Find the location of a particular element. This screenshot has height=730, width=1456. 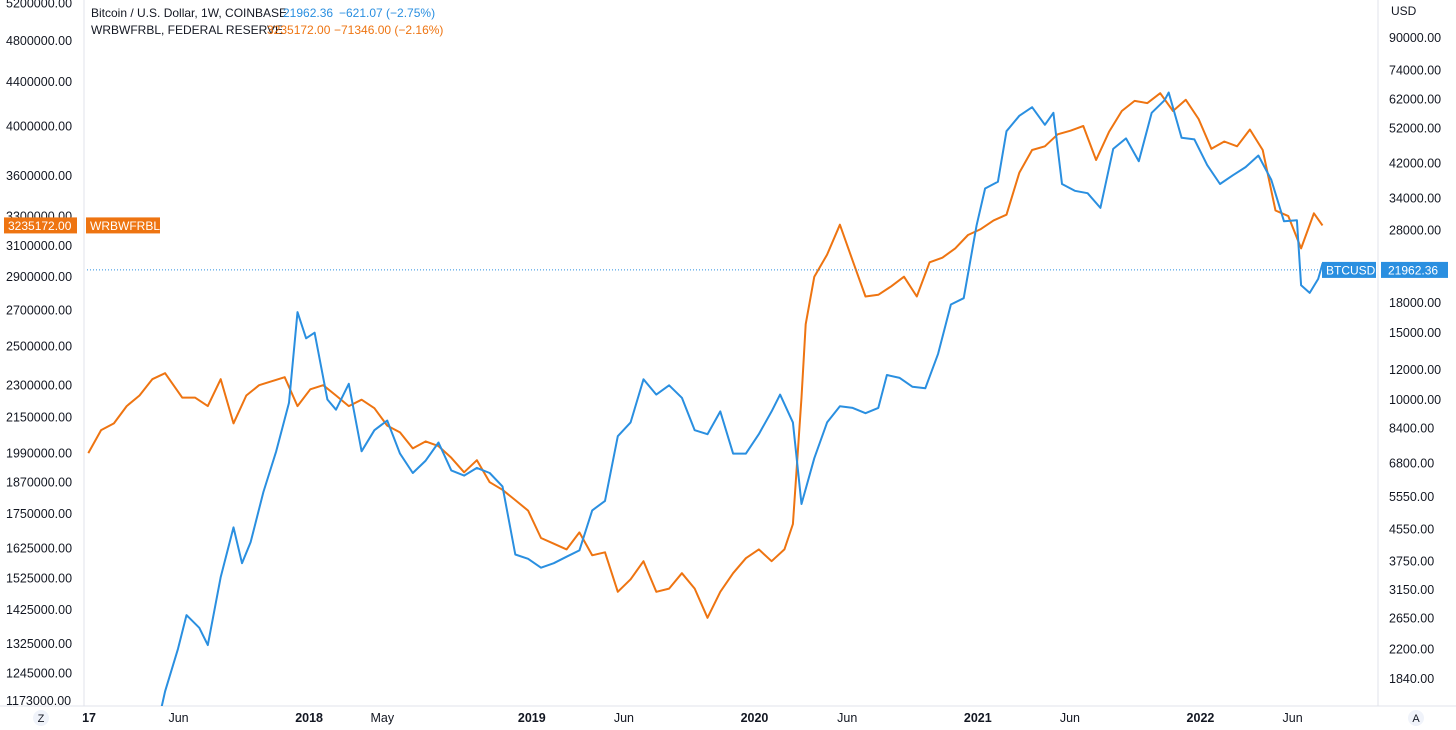

right-tick-label: 2200.00 is located at coordinates (1411, 649).